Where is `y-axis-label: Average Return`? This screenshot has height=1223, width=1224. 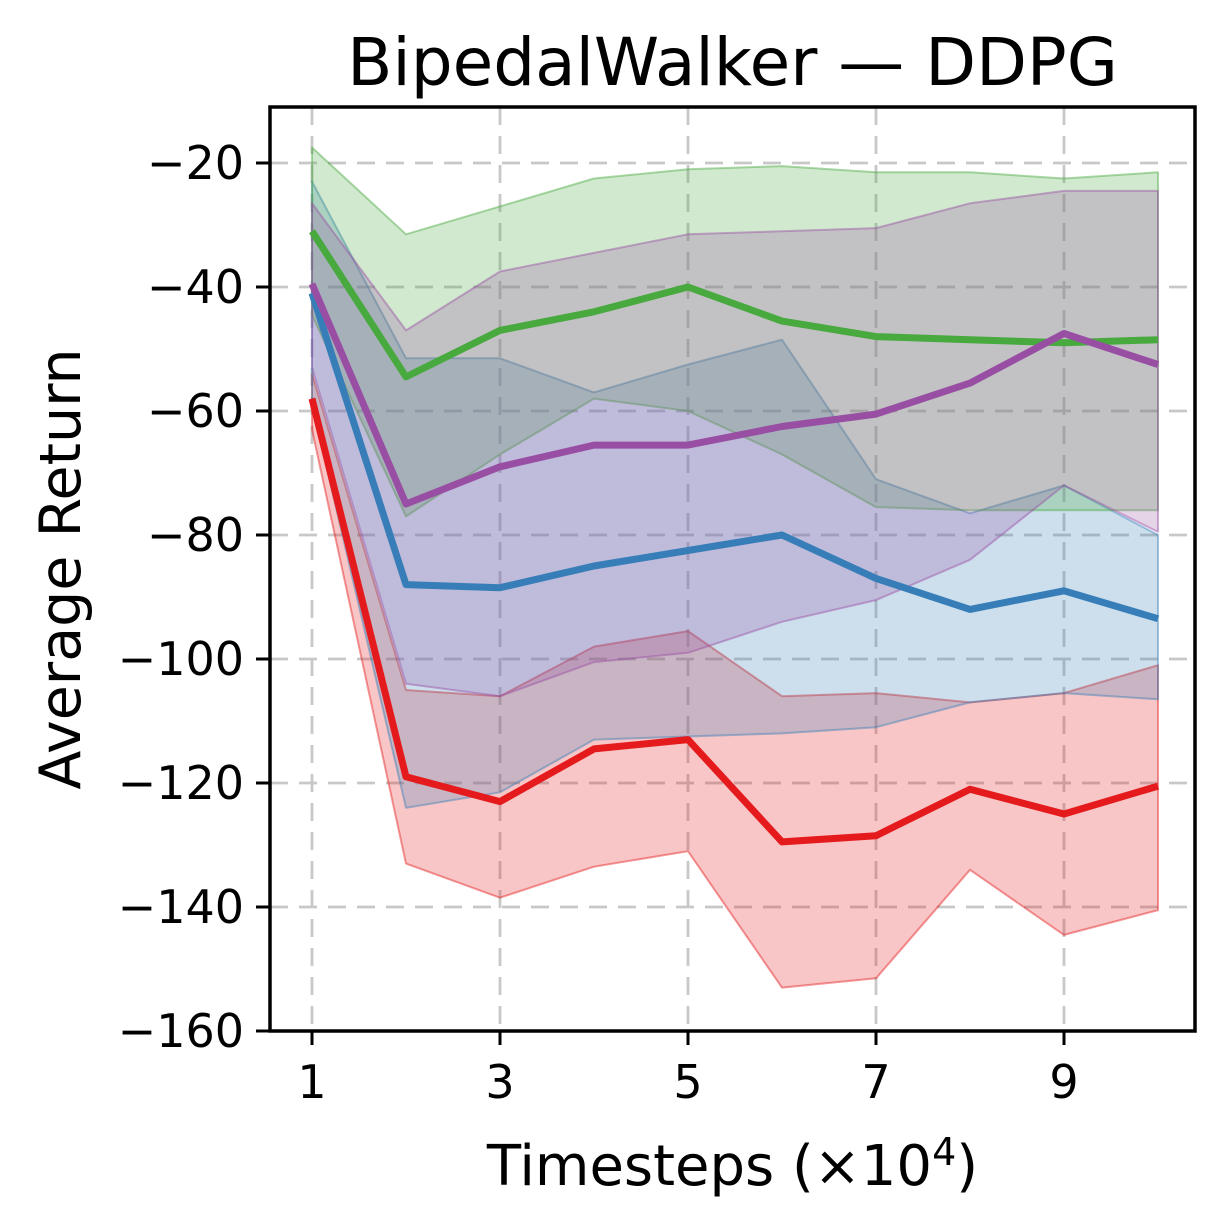 y-axis-label: Average Return is located at coordinates (61, 568).